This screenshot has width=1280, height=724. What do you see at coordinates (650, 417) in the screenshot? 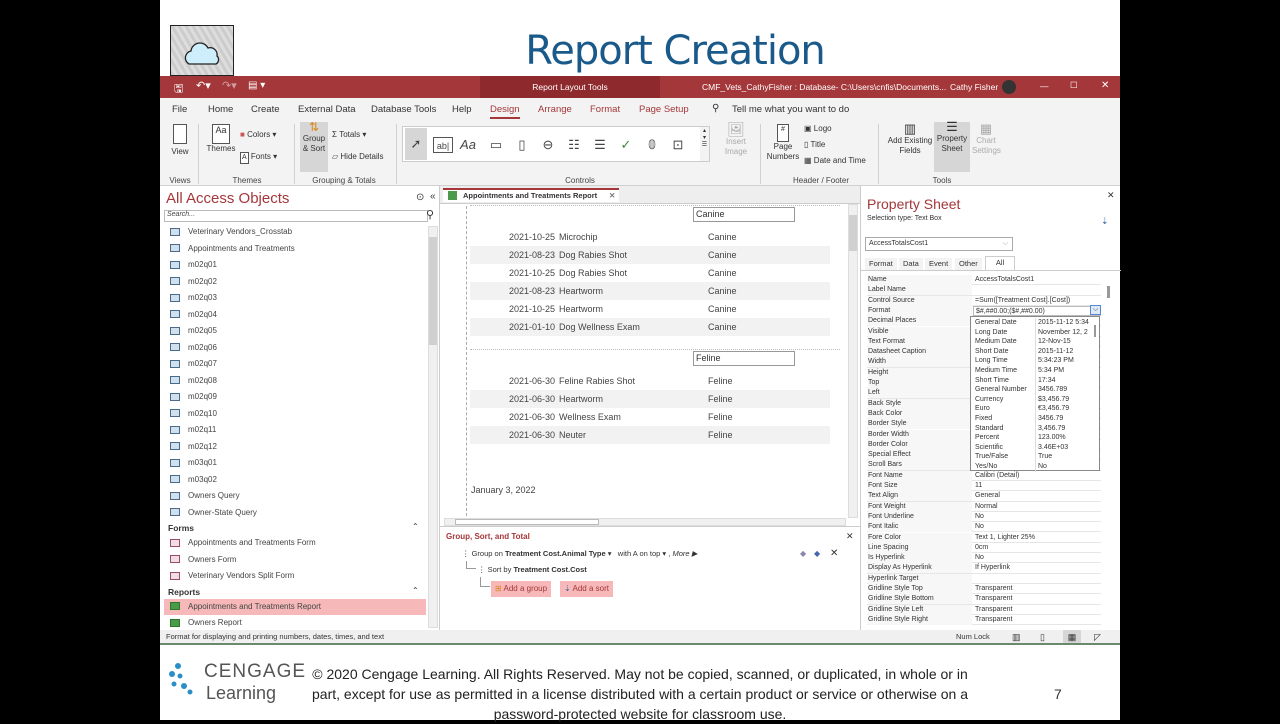
I see `table-row: 2021-06-30 Wellness Exam Feline` at bounding box center [650, 417].